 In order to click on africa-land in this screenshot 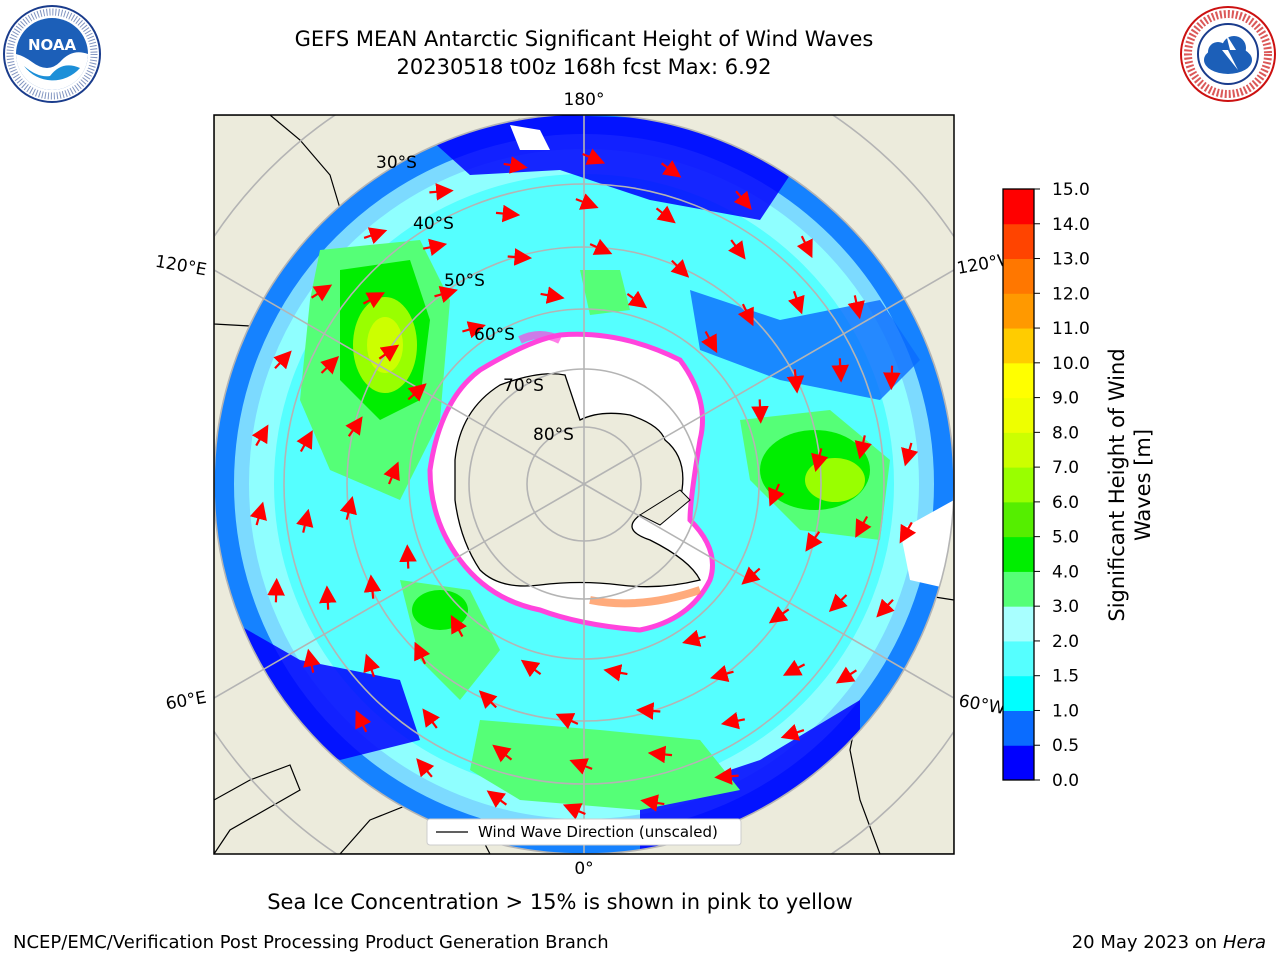, I will do `click(257, 809)`.